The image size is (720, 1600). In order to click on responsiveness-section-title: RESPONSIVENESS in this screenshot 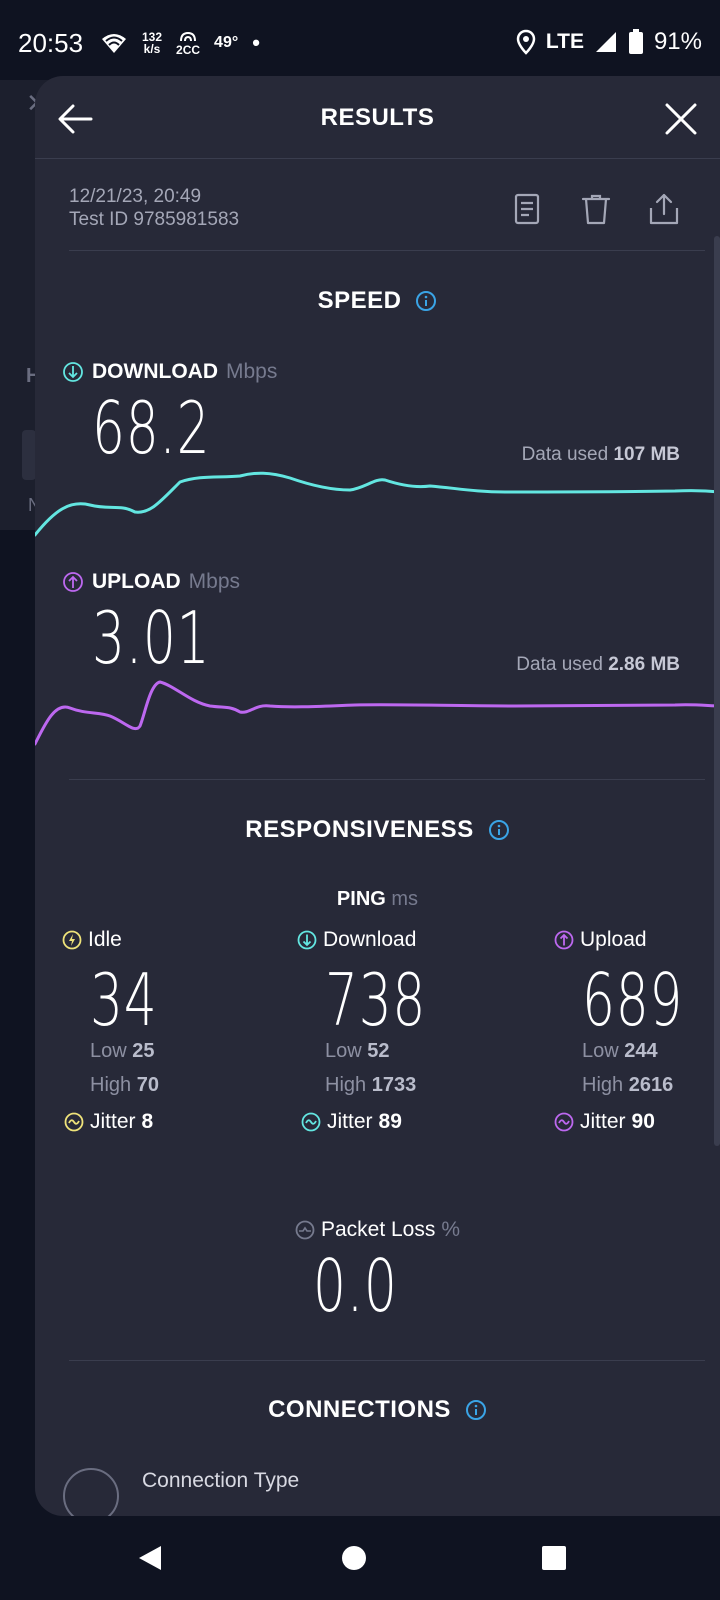, I will do `click(377, 830)`.